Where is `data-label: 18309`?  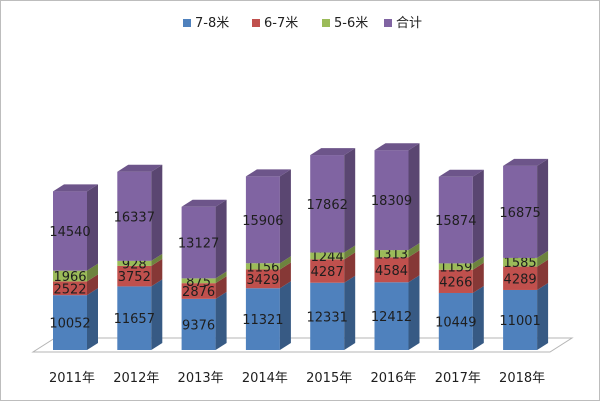 data-label: 18309 is located at coordinates (391, 201).